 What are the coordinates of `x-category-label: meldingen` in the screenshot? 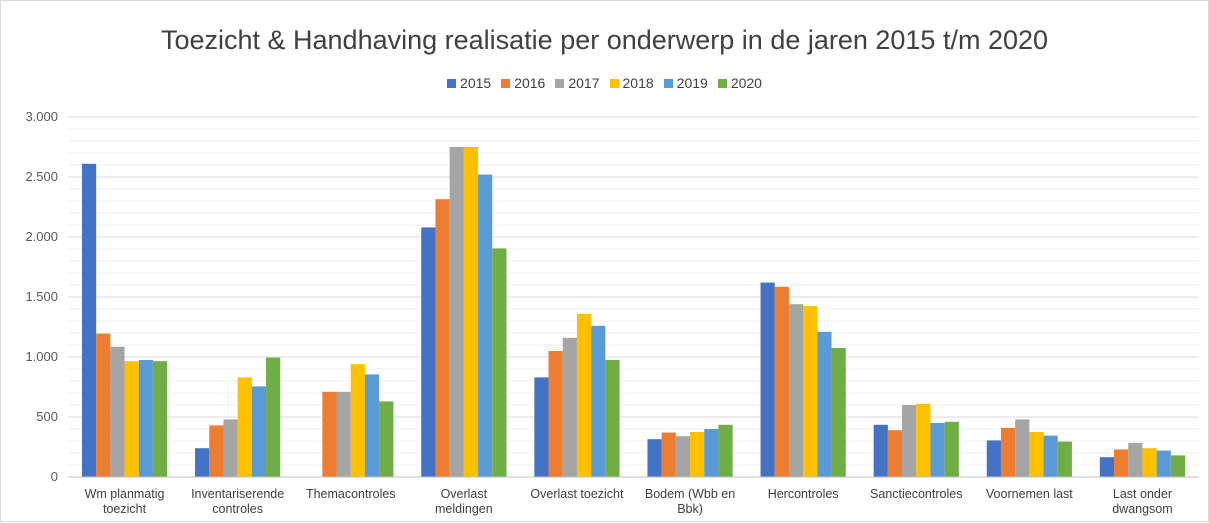 It's located at (464, 509).